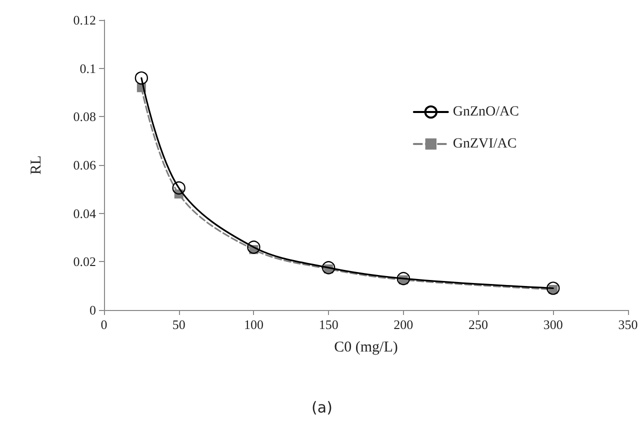 This screenshot has height=432, width=644. Describe the element at coordinates (84, 165) in the screenshot. I see `y-tick-label: 0.06` at that location.